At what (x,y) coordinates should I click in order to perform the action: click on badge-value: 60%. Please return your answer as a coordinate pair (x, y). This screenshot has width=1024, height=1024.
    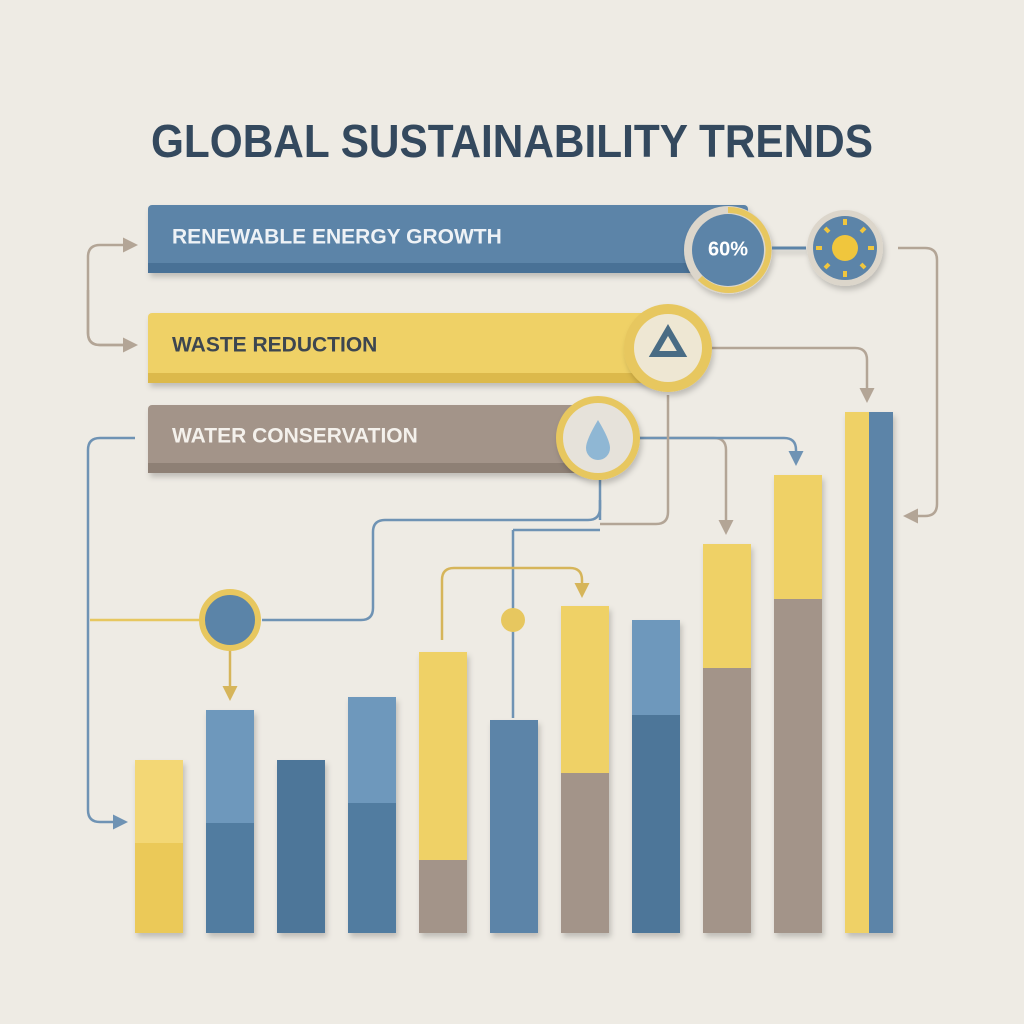
    Looking at the image, I should click on (728, 249).